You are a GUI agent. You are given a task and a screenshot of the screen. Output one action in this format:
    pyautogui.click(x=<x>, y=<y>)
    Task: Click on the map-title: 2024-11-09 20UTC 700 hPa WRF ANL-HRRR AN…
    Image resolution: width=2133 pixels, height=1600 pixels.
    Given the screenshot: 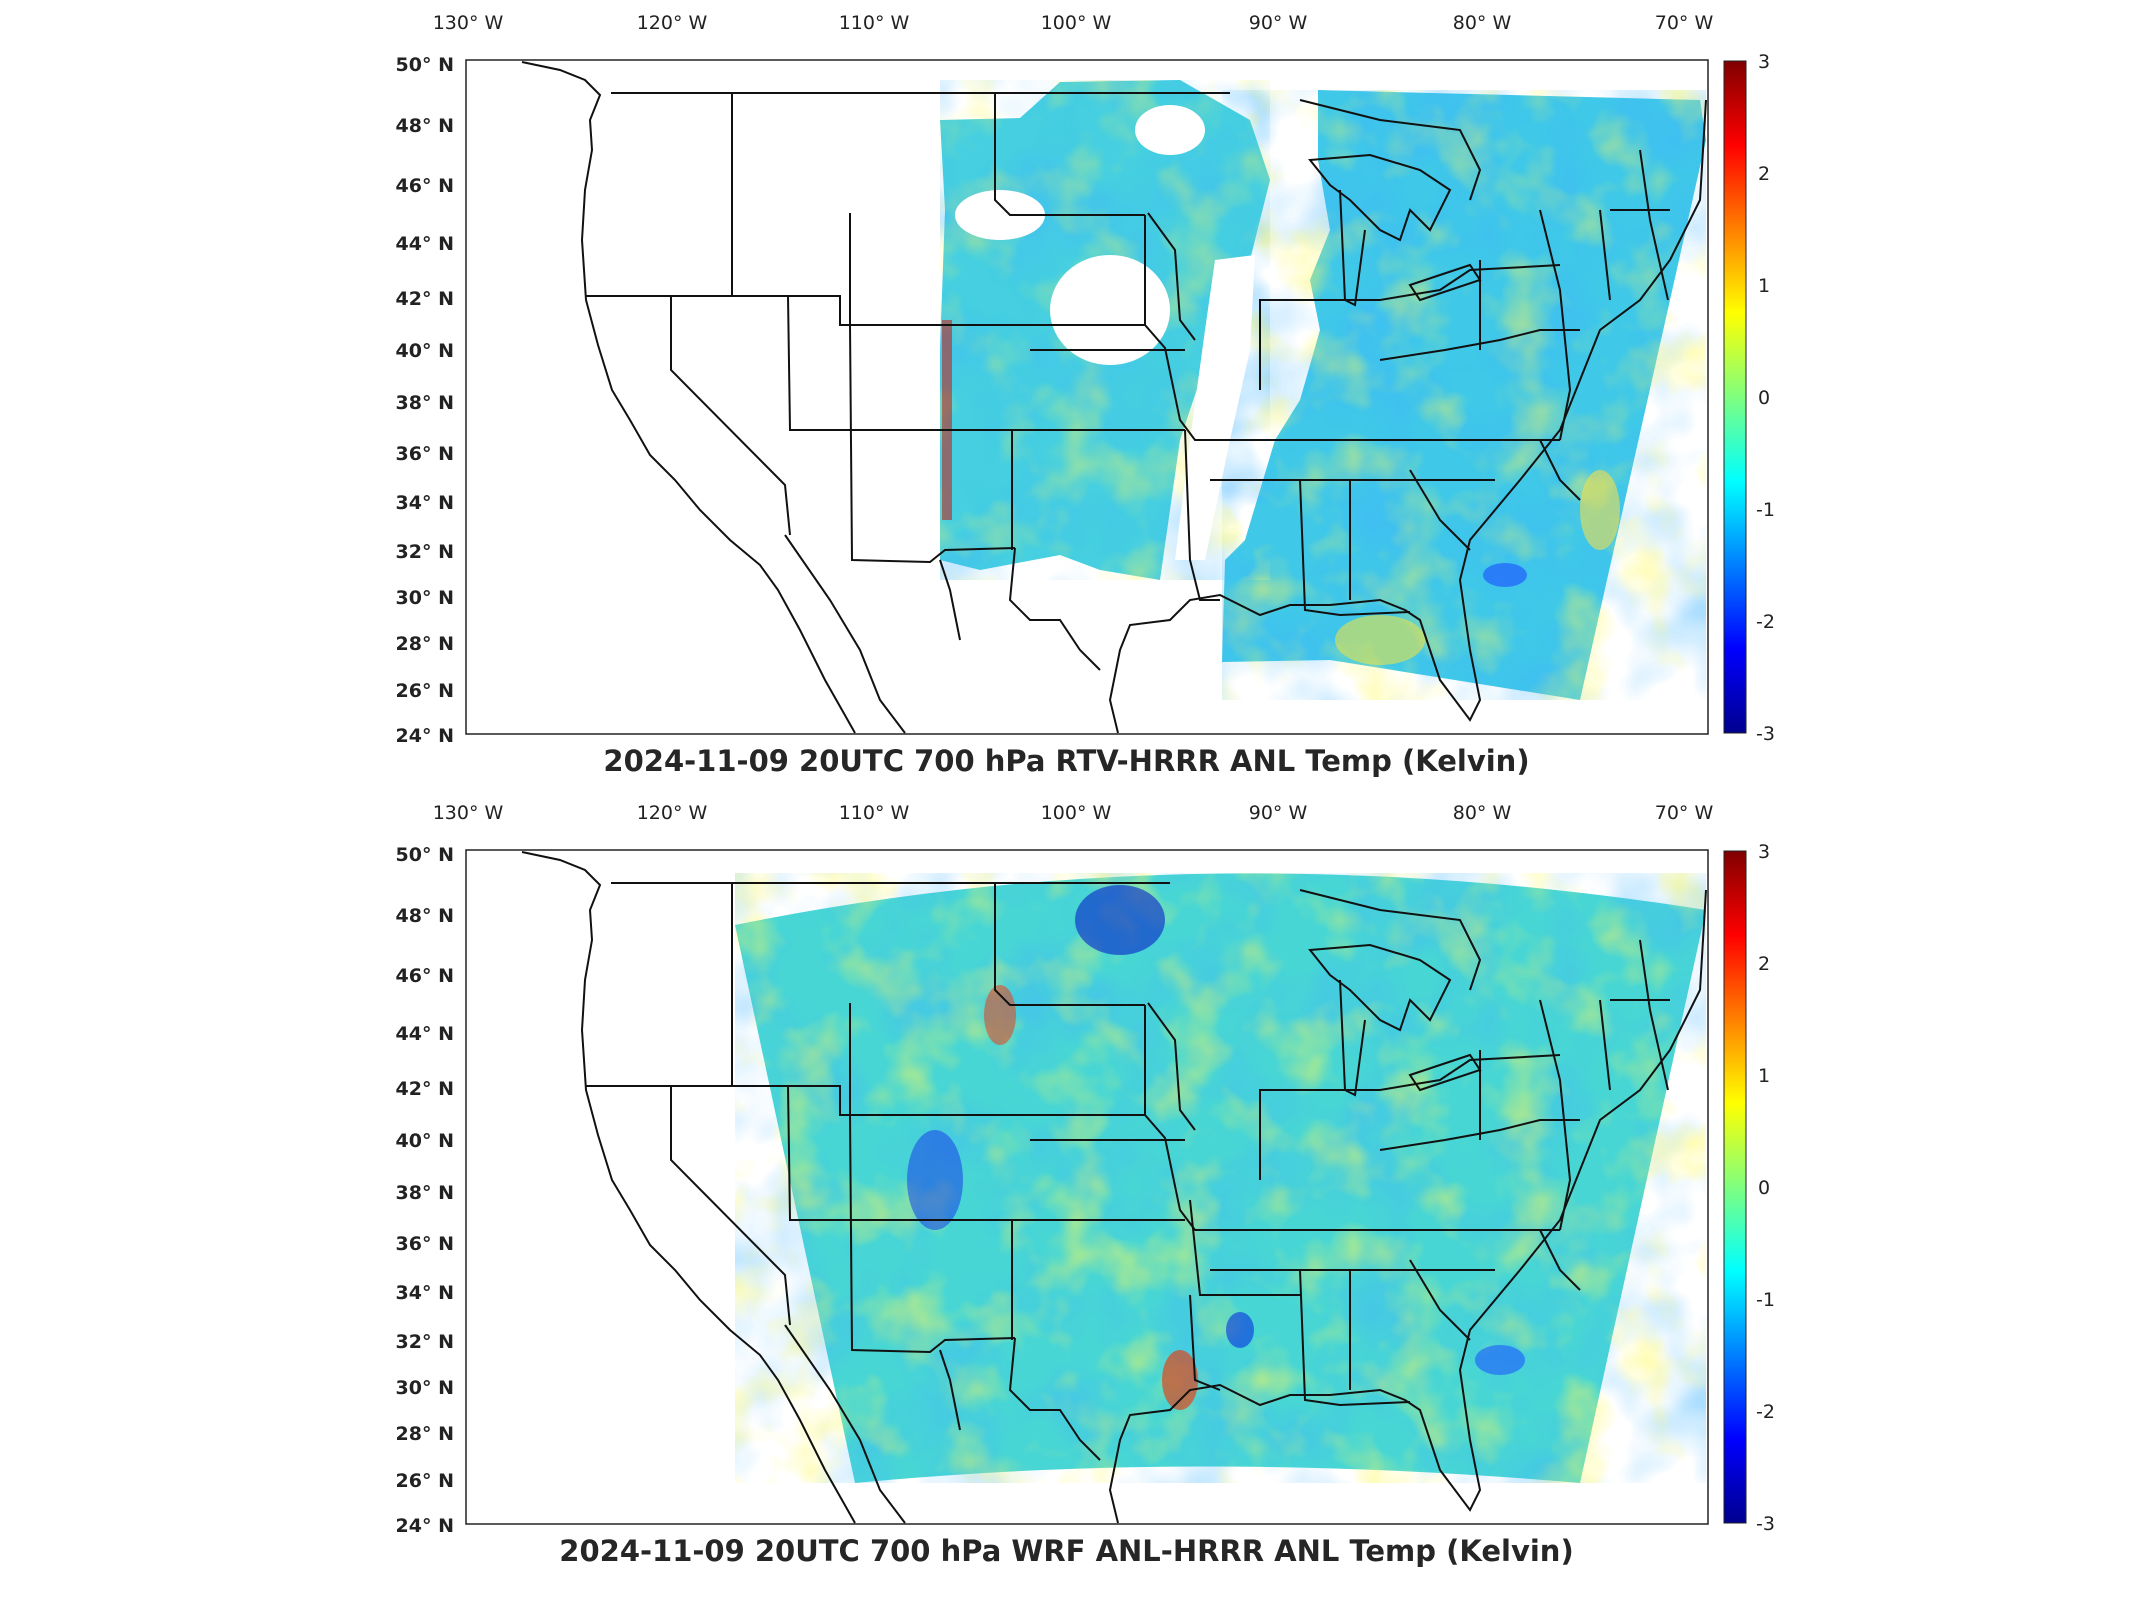 What is the action you would take?
    pyautogui.click(x=1066, y=1551)
    